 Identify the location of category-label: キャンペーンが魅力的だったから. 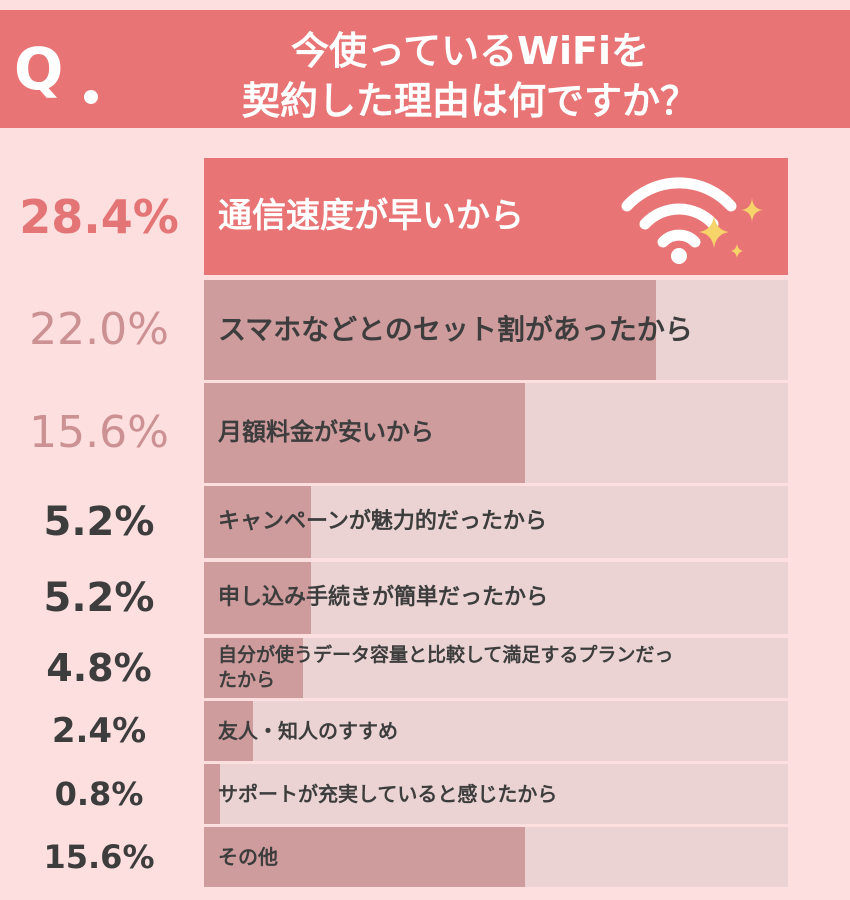
(382, 521).